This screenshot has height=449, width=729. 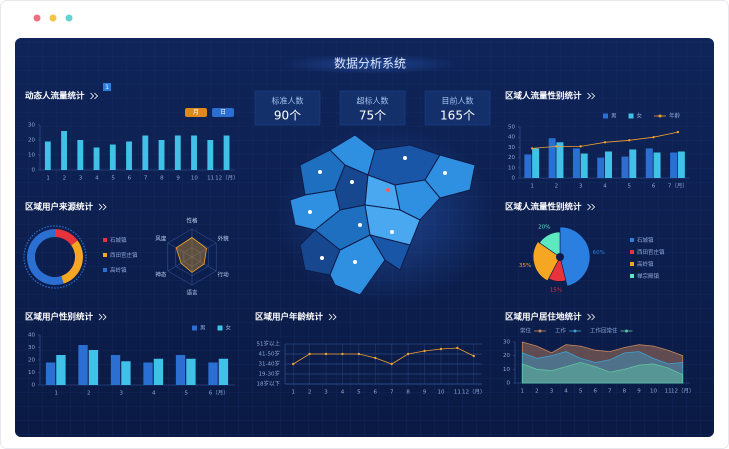 What do you see at coordinates (383, 356) in the screenshot?
I see `line` at bounding box center [383, 356].